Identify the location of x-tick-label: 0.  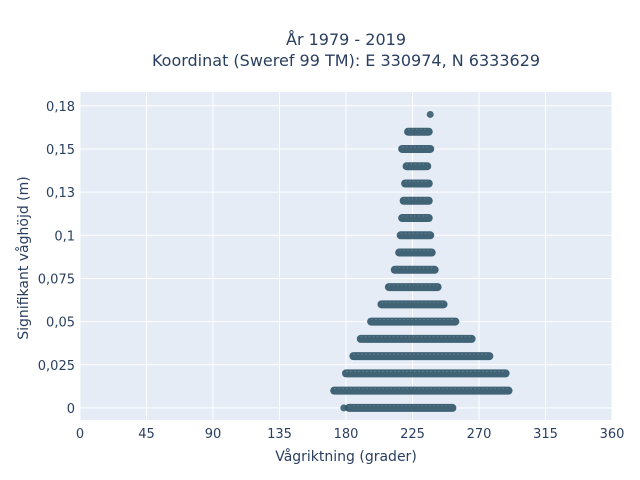
(80, 434).